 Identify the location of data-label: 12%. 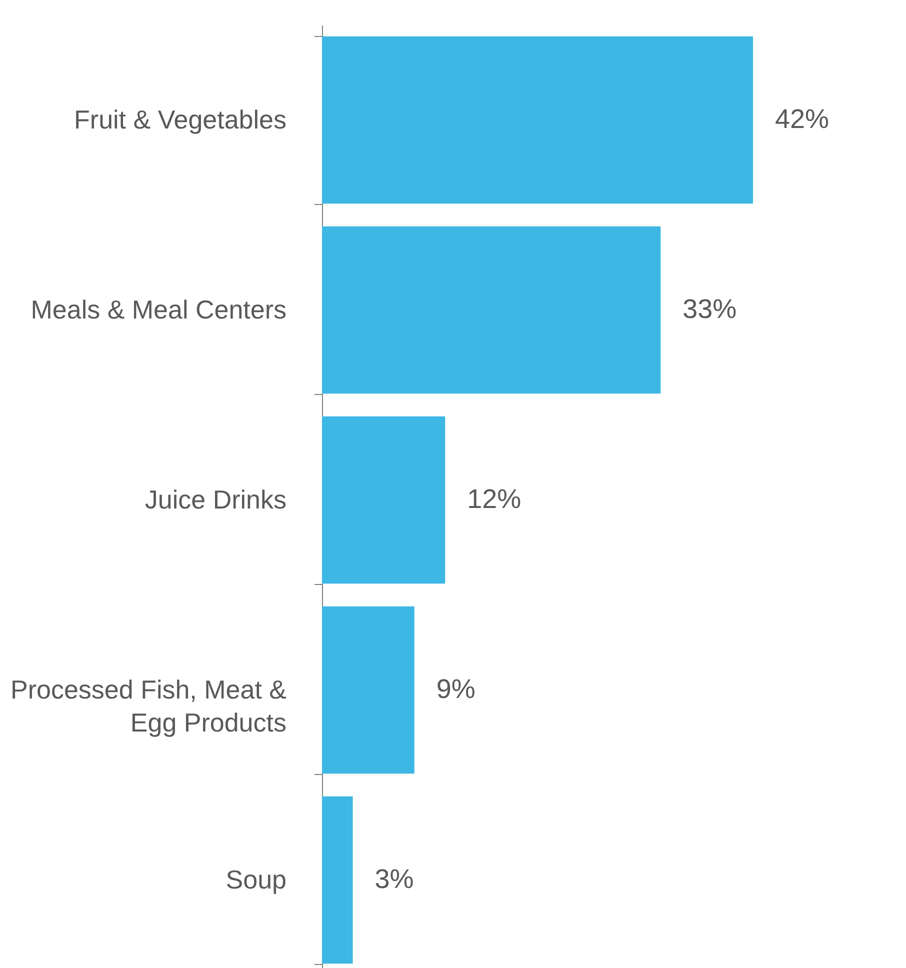
(494, 499).